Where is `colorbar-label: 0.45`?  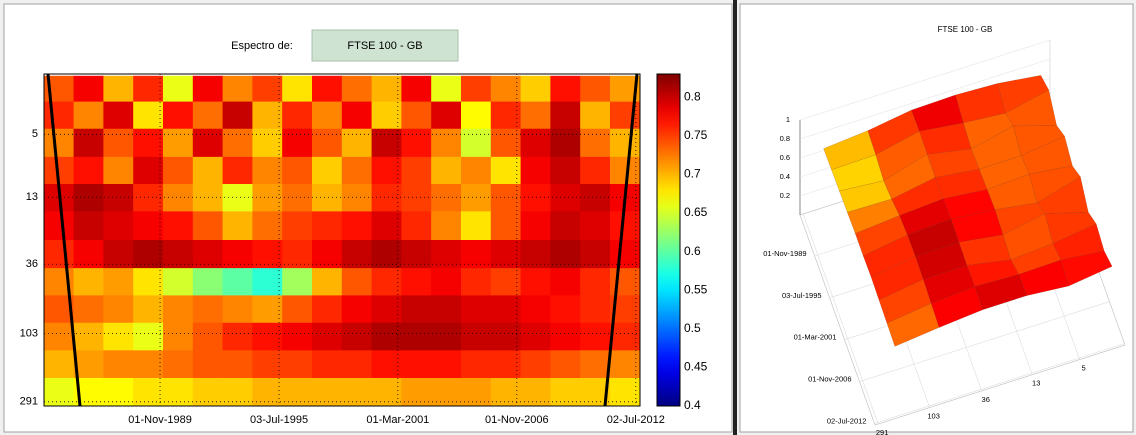
colorbar-label: 0.45 is located at coordinates (696, 367).